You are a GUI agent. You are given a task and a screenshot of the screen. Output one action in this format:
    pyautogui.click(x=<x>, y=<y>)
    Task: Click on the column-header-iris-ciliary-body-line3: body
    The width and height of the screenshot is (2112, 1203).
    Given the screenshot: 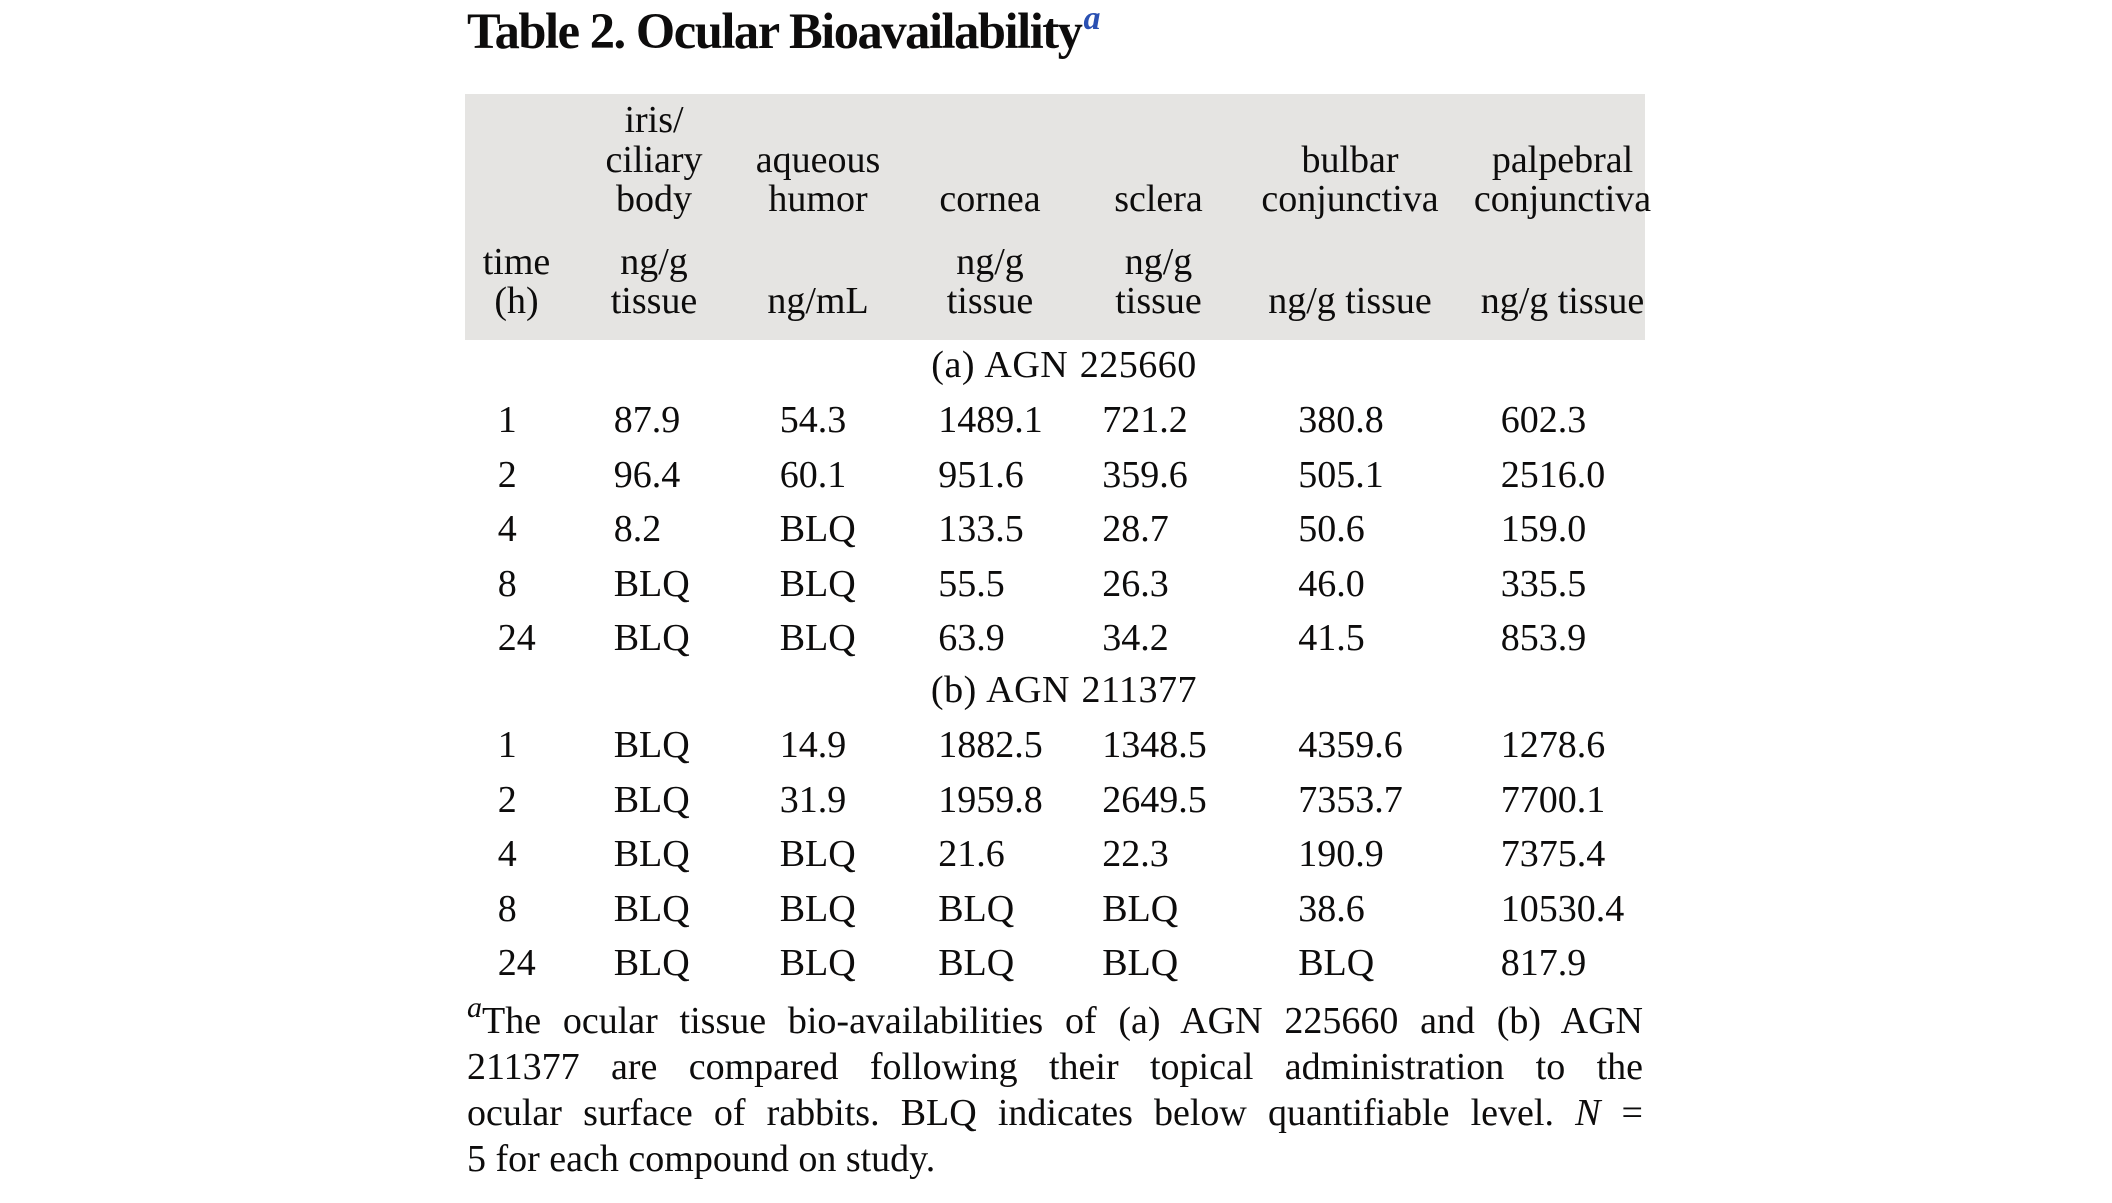 What is the action you would take?
    pyautogui.click(x=654, y=199)
    